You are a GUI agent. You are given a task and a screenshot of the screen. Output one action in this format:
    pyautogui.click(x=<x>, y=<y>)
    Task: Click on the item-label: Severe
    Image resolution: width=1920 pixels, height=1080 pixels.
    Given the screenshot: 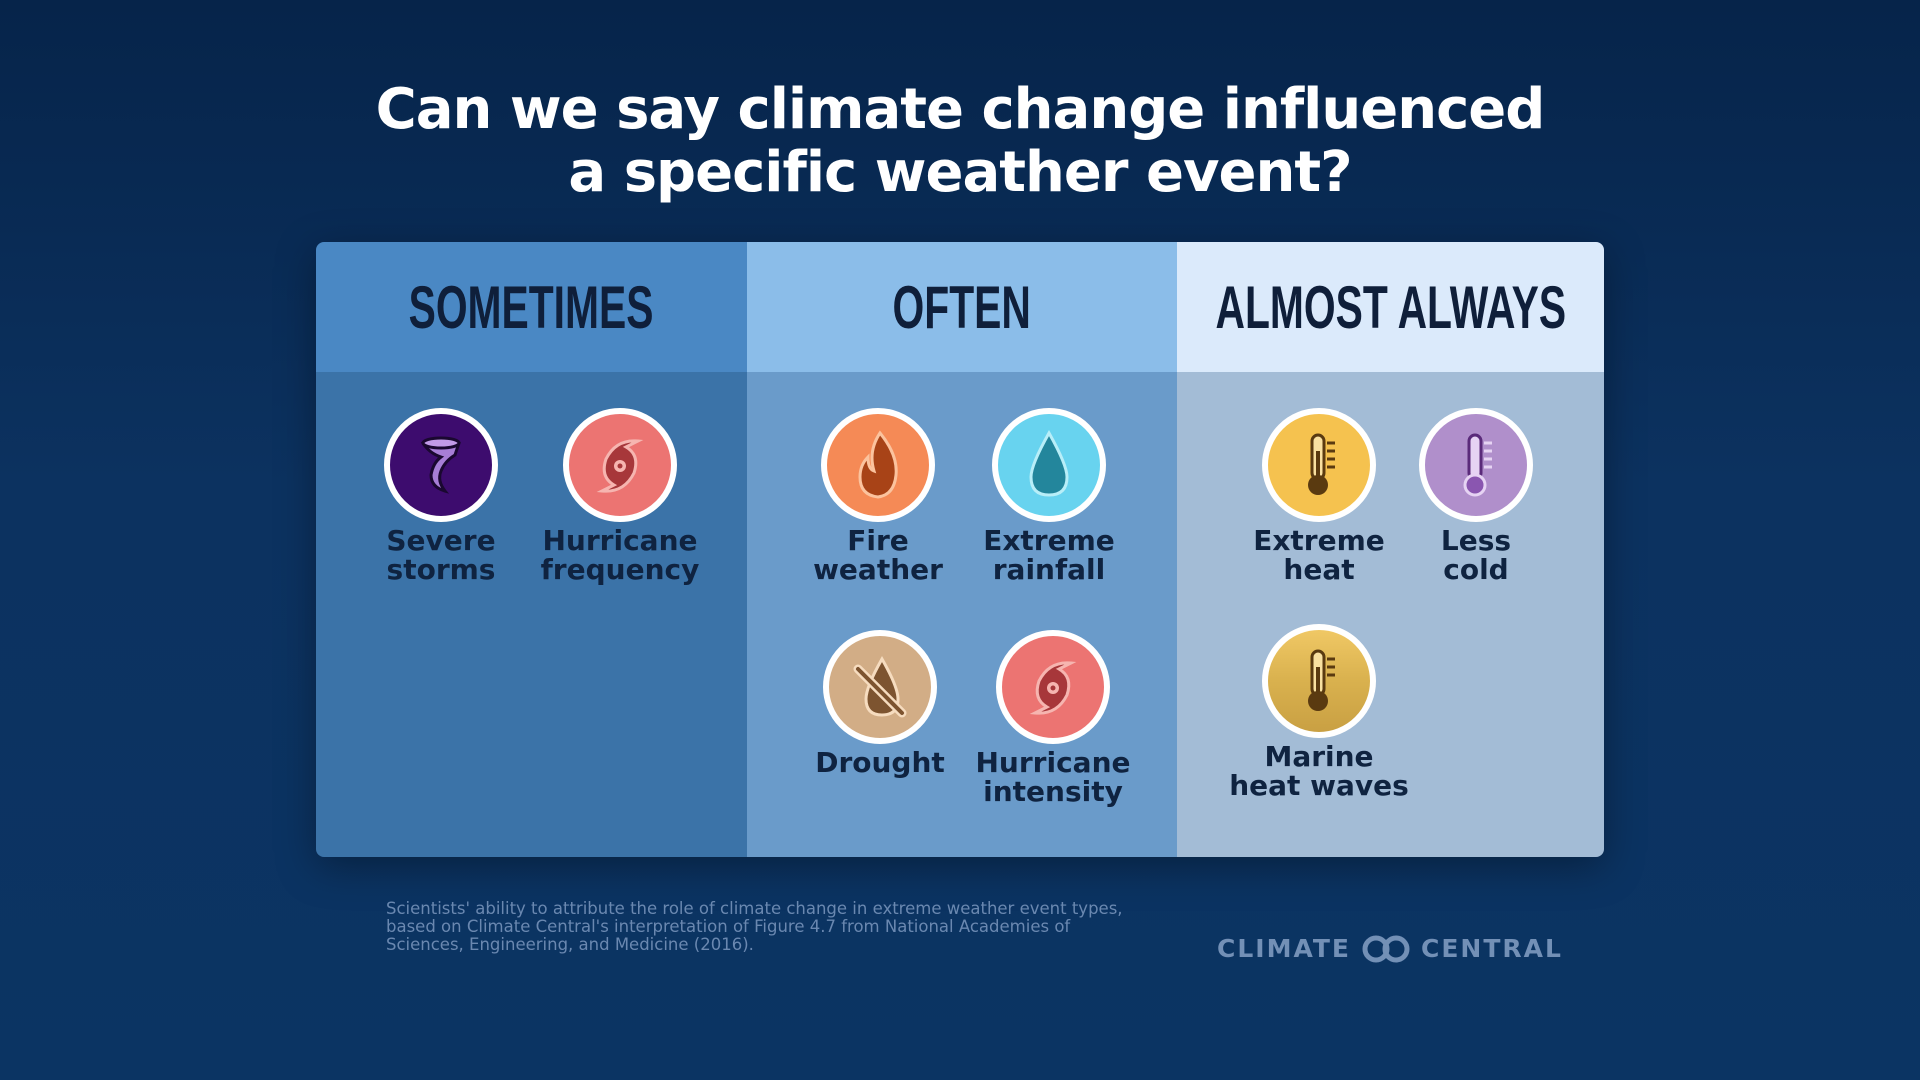 What is the action you would take?
    pyautogui.click(x=441, y=540)
    